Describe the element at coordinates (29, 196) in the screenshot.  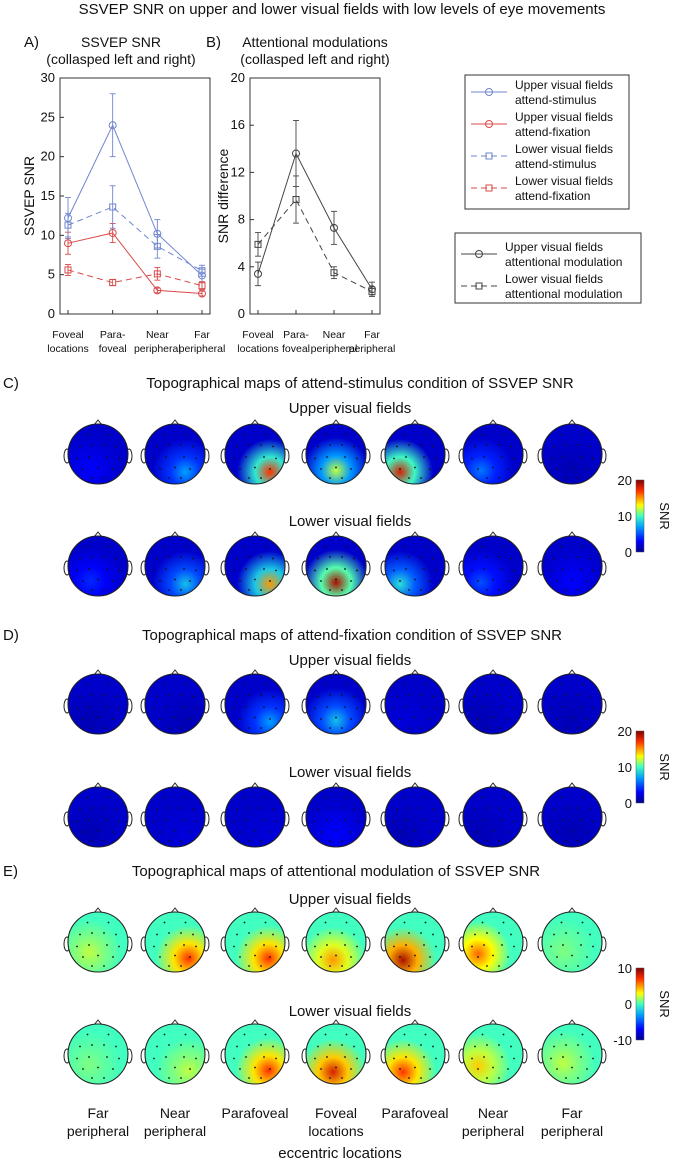
I see `panel-a-ylabel: SSVEP SNR` at that location.